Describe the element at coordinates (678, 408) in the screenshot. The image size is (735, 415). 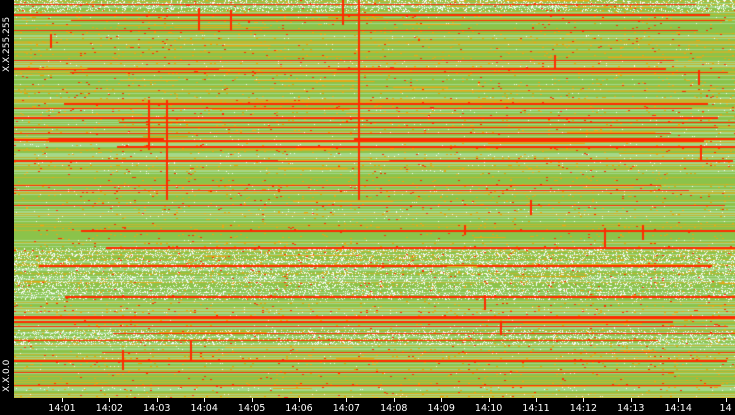
I see `x-axis-label: 14:14` at that location.